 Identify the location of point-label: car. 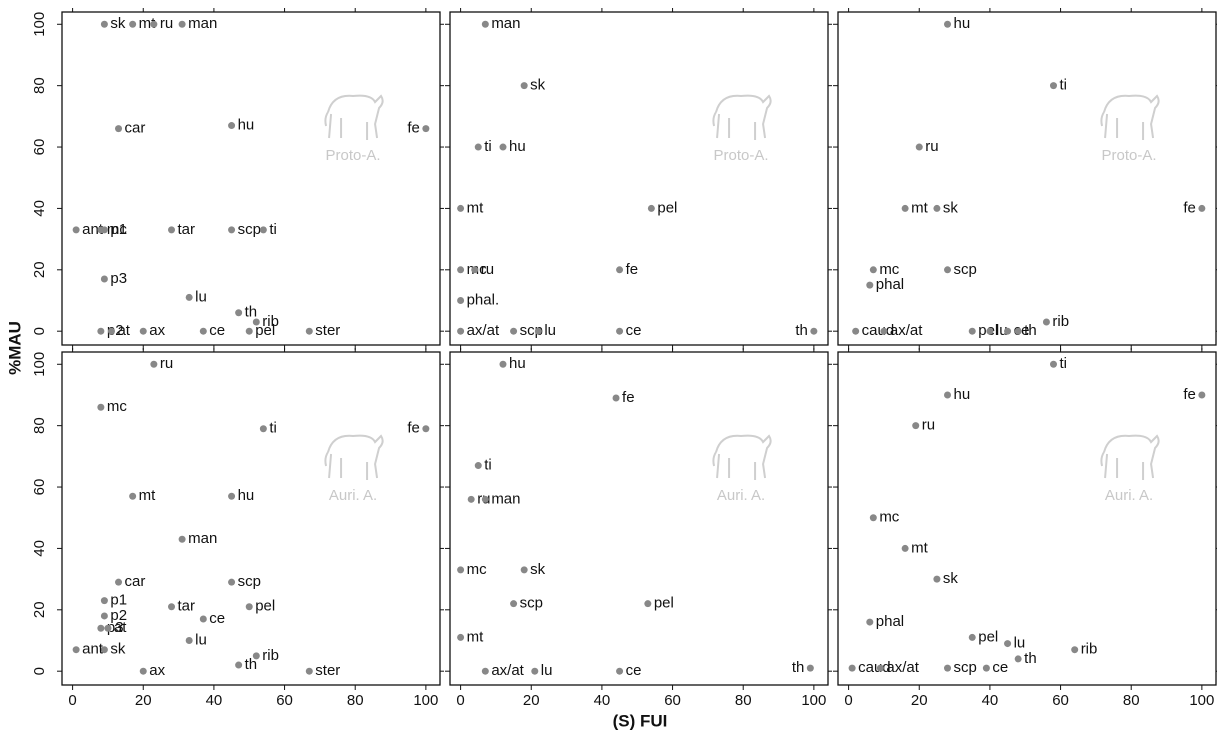
(135, 581).